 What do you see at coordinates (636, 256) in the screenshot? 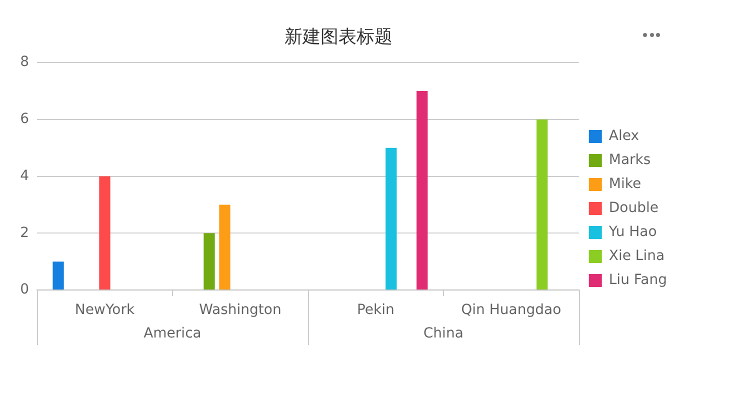
I see `legend-label: Xie Lina` at bounding box center [636, 256].